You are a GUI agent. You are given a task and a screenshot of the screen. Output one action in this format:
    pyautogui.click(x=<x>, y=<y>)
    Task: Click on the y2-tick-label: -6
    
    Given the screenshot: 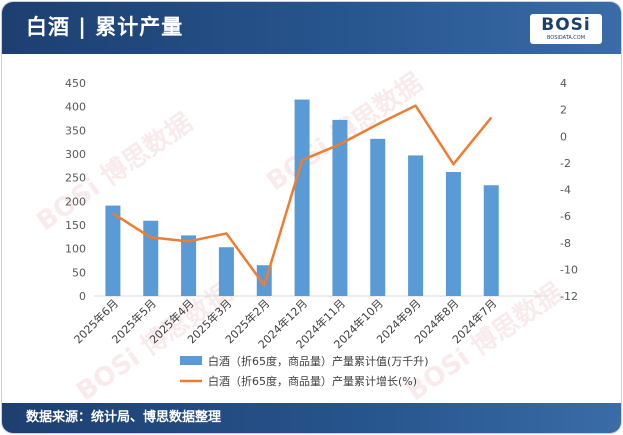 What is the action you would take?
    pyautogui.click(x=565, y=216)
    